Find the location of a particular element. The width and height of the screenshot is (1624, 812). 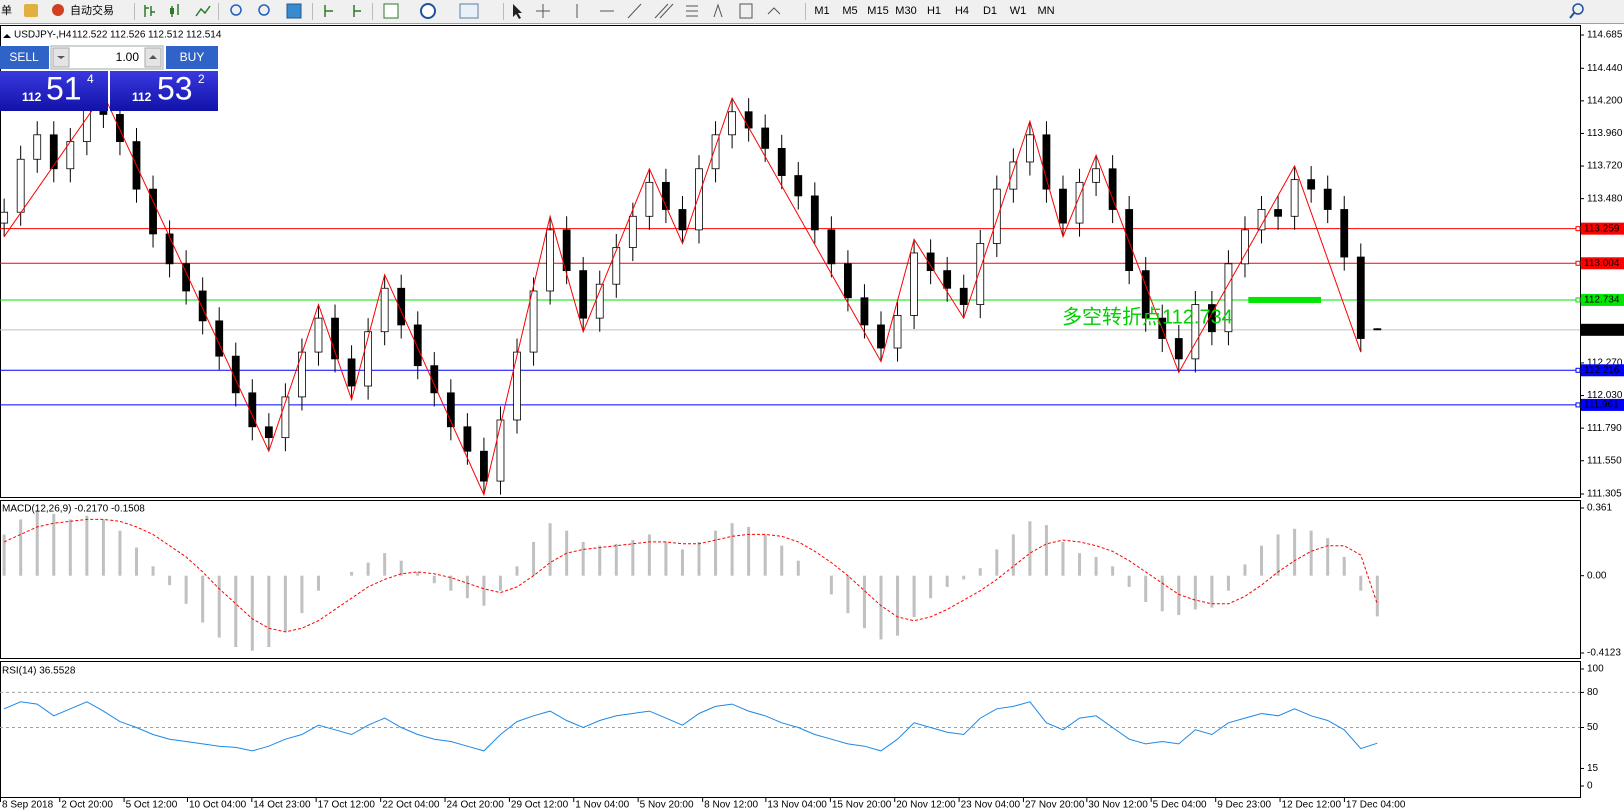

level-marker is located at coordinates (1578, 300).